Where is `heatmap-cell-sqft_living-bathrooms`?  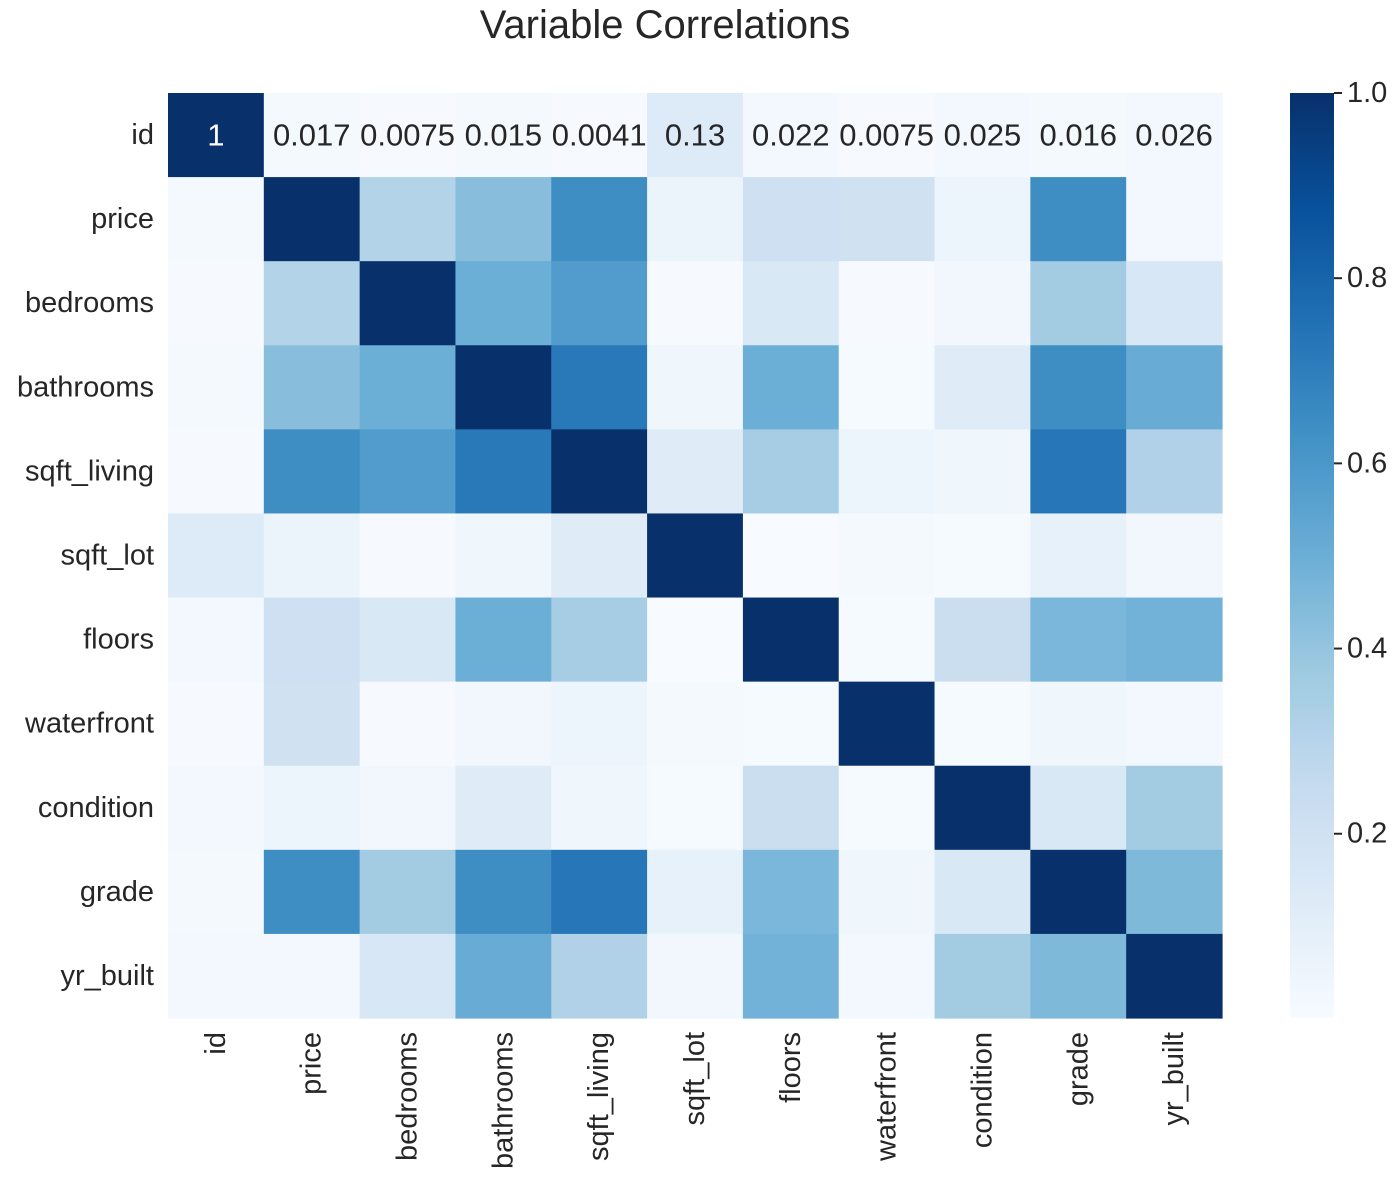
heatmap-cell-sqft_living-bathrooms is located at coordinates (503, 472).